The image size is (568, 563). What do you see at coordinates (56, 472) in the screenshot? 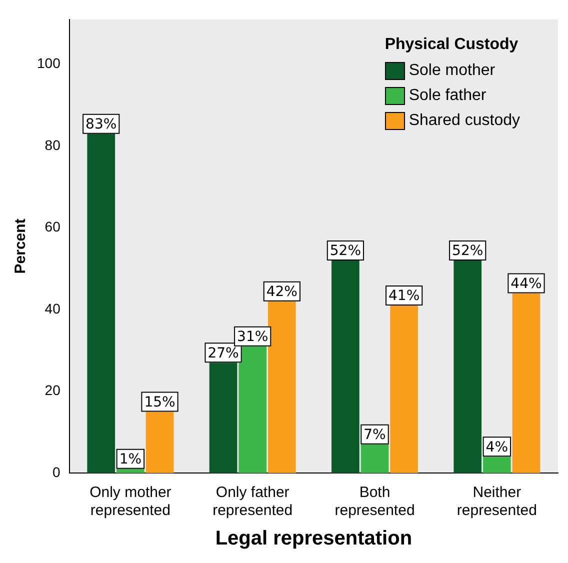
I see `y-tick-label: 0` at bounding box center [56, 472].